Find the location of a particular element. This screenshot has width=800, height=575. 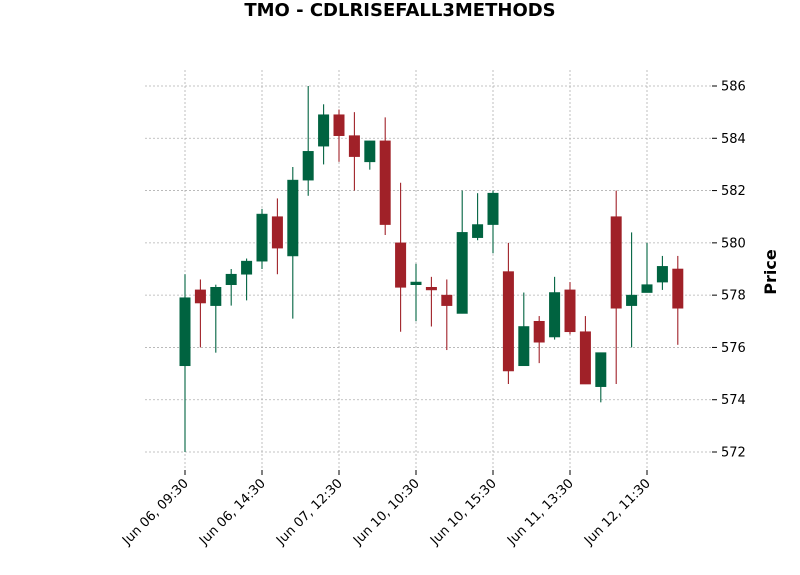

x-tick-label: Jun 10, 15:30 is located at coordinates (463, 512).